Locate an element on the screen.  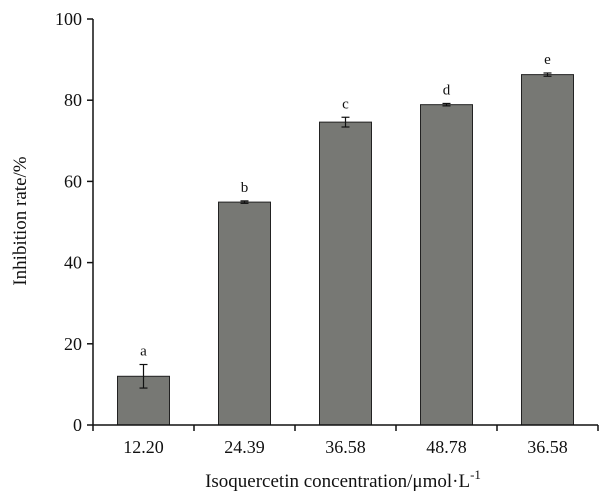
x-axis-title-main: Isoquercetin concentration/μmol·L is located at coordinates (337, 481).